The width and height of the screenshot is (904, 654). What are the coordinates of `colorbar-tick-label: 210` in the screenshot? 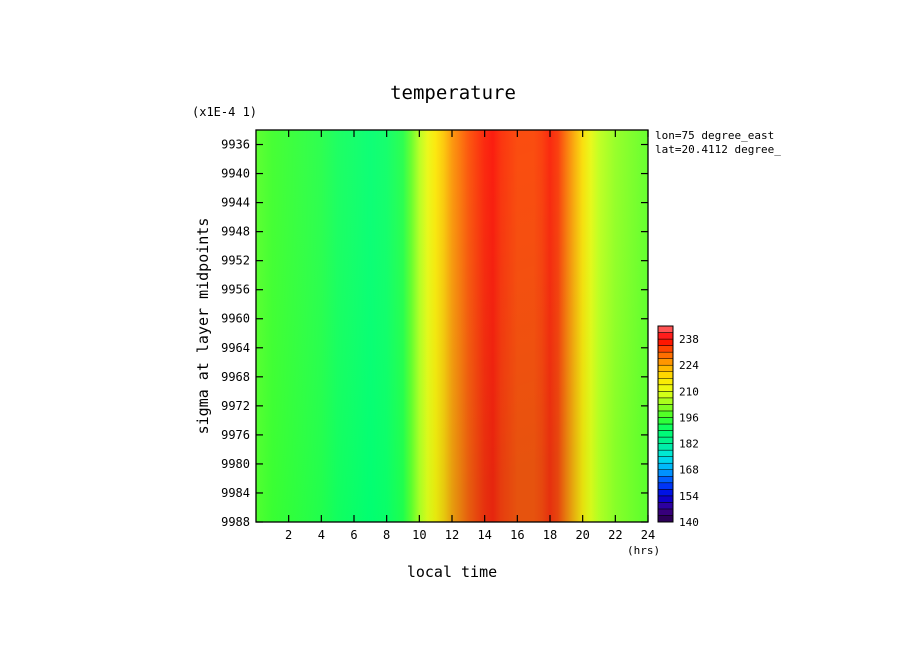 It's located at (689, 391).